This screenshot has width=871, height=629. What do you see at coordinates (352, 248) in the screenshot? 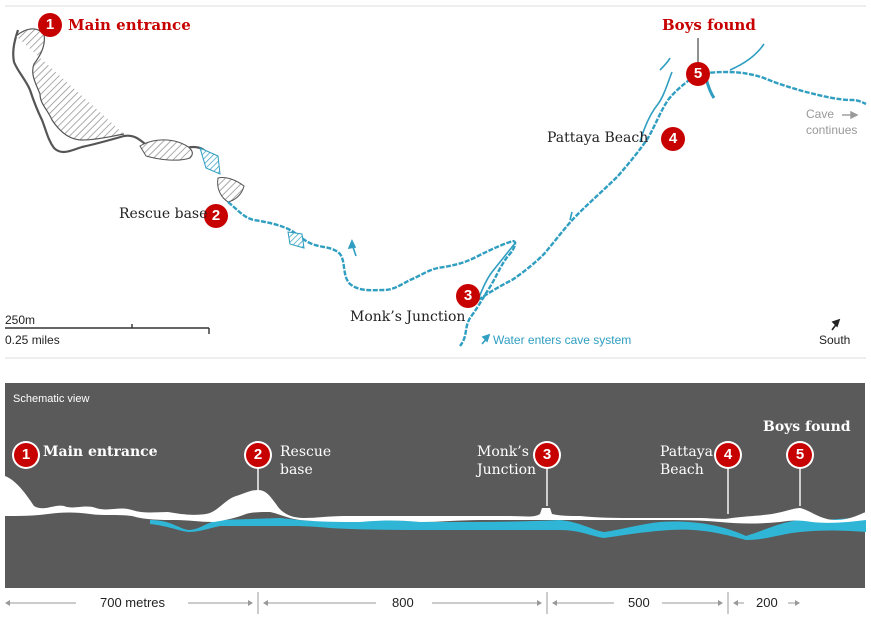
I see `water-flow-arrow` at bounding box center [352, 248].